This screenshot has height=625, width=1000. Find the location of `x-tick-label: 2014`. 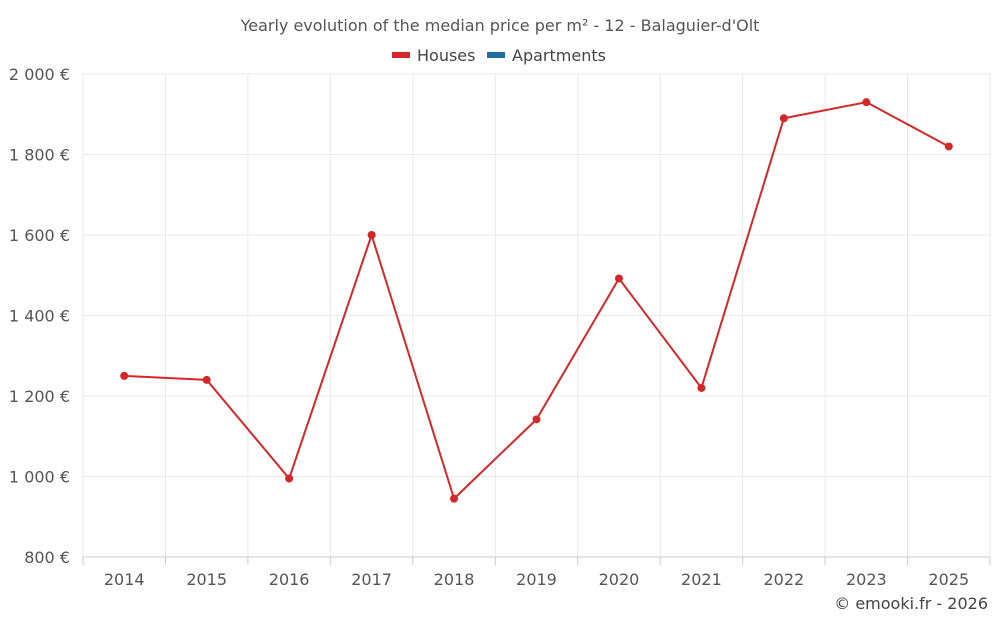

x-tick-label: 2014 is located at coordinates (124, 579).